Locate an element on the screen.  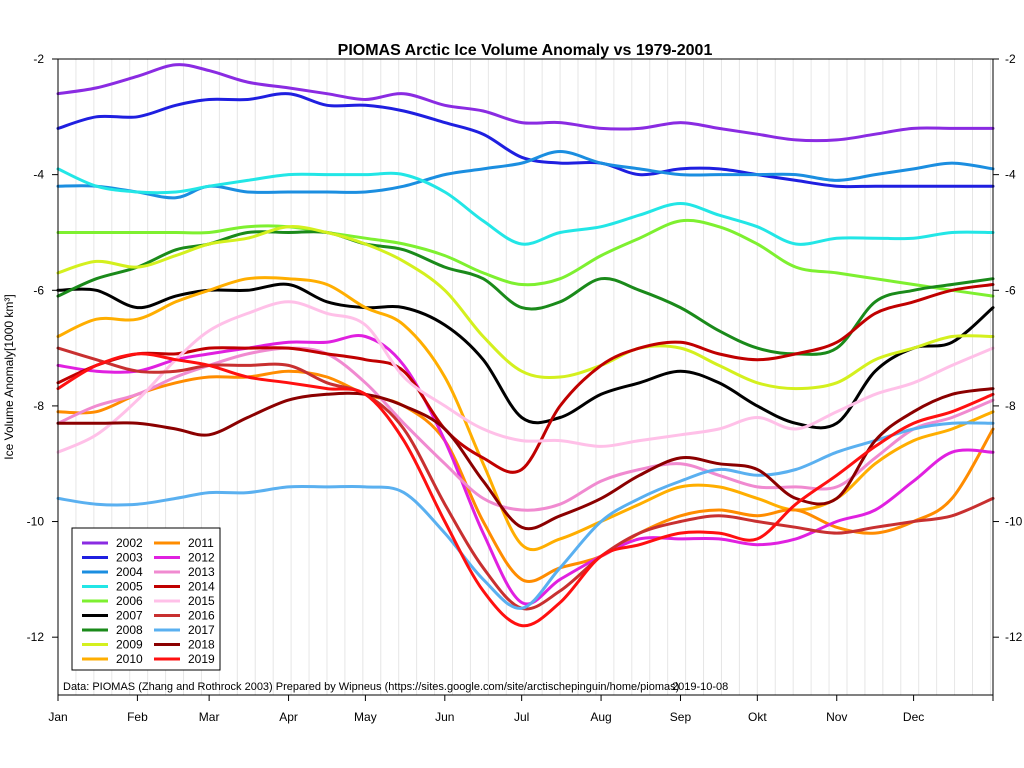
legend-label: 2004 is located at coordinates (129, 572).